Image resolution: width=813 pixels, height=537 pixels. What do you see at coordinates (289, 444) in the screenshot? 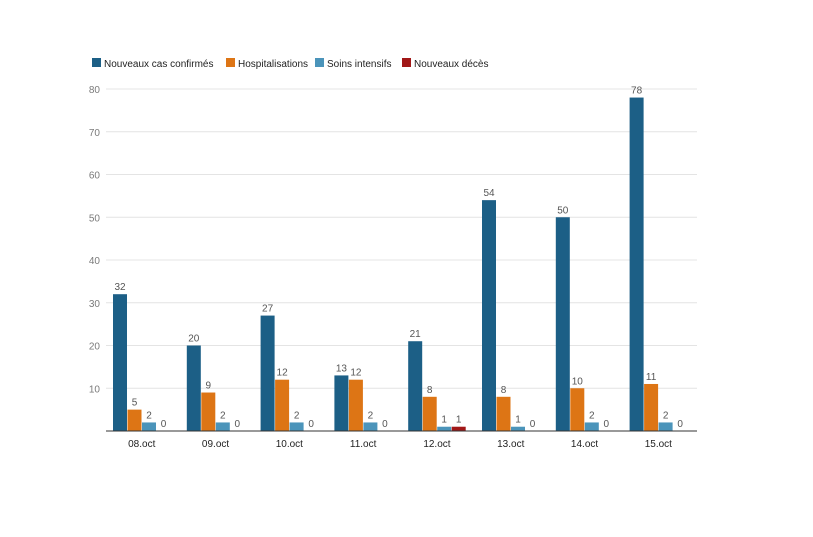
I see `x-tick-label: 10.oct` at bounding box center [289, 444].